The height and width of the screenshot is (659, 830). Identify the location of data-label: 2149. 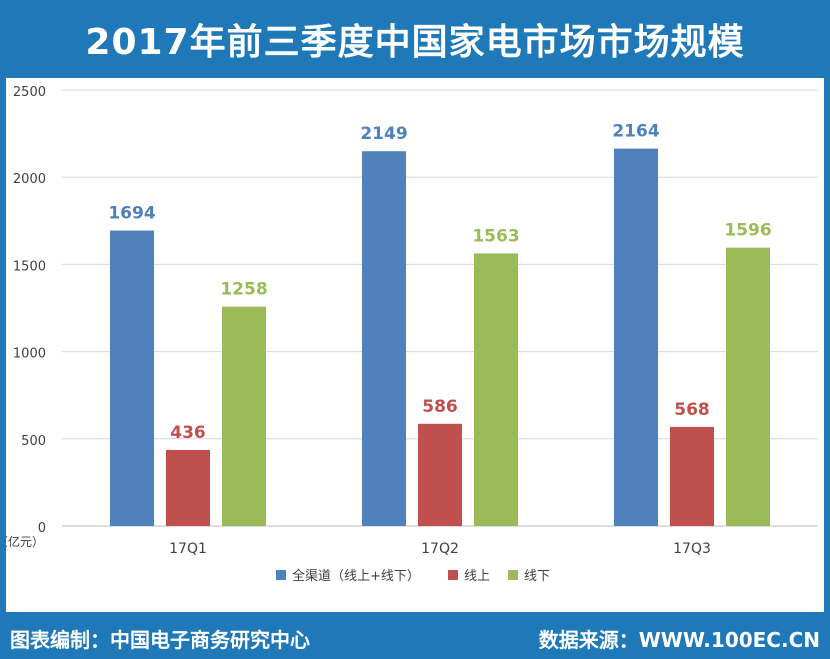
(383, 134).